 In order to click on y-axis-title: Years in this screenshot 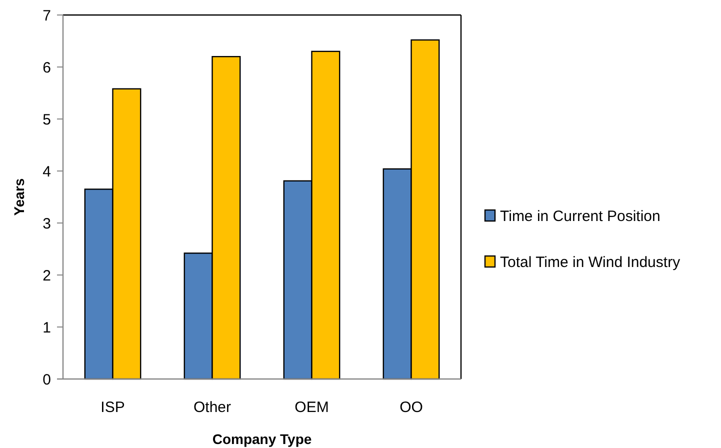, I will do `click(19, 197)`.